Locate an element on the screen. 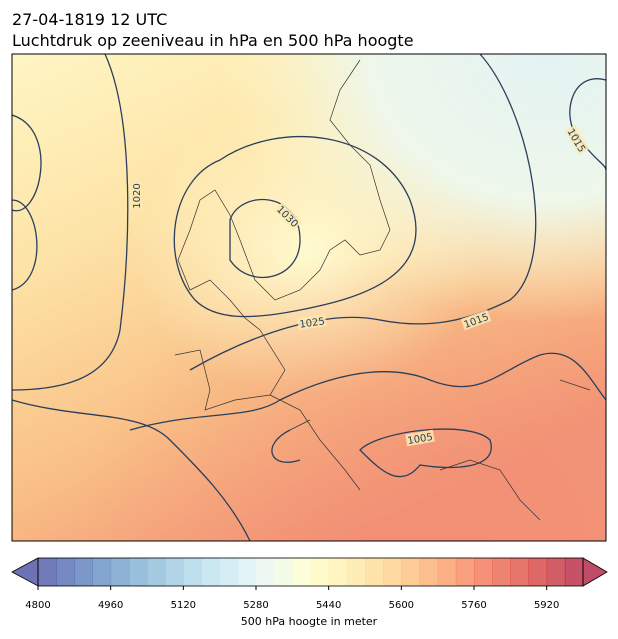 This screenshot has width=618, height=639. colorbar-tick-label: 5440 is located at coordinates (328, 605).